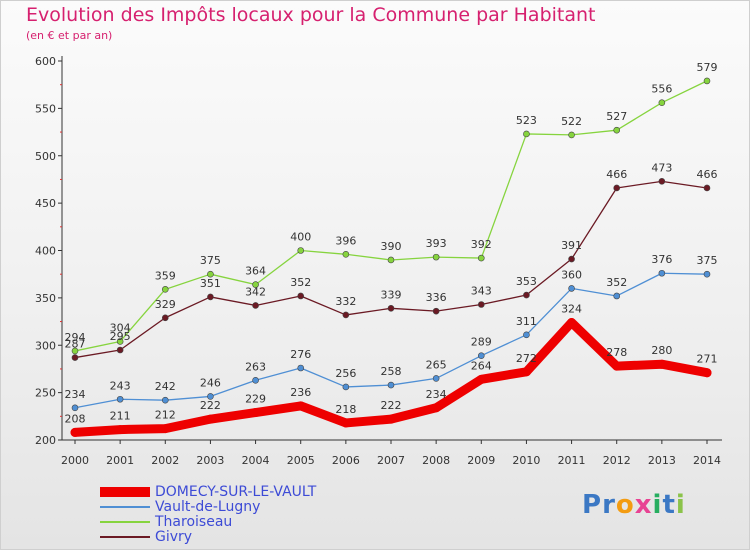 The image size is (750, 550). I want to click on x-tick-label: 2000, so click(75, 460).